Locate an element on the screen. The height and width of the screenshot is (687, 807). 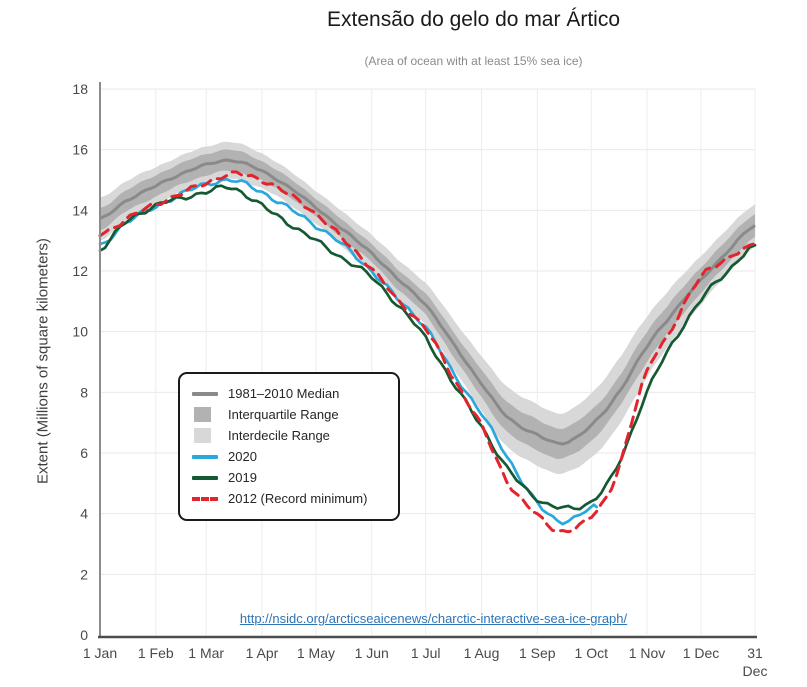
legend-item-1981-2010-median: 1981–2010 Median is located at coordinates (290, 393).